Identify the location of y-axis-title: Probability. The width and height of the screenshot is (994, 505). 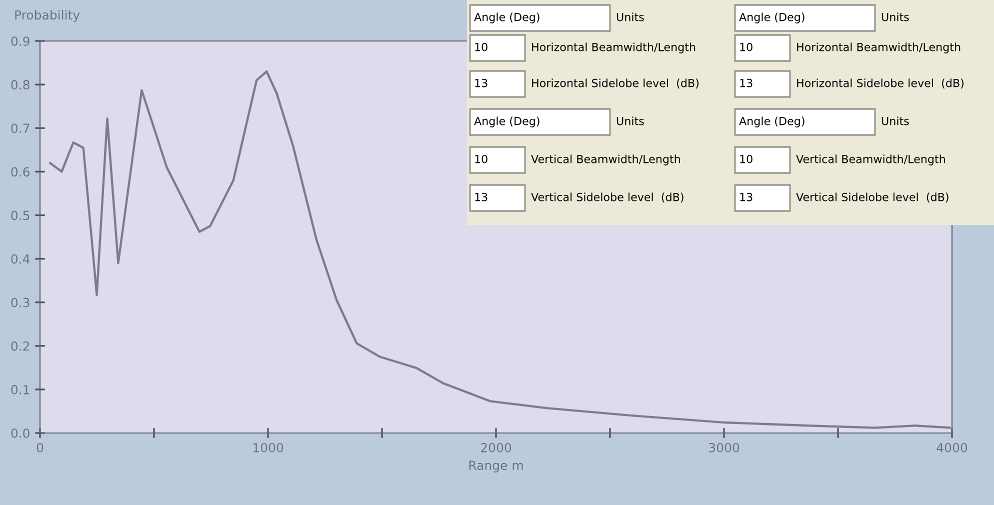
(47, 16).